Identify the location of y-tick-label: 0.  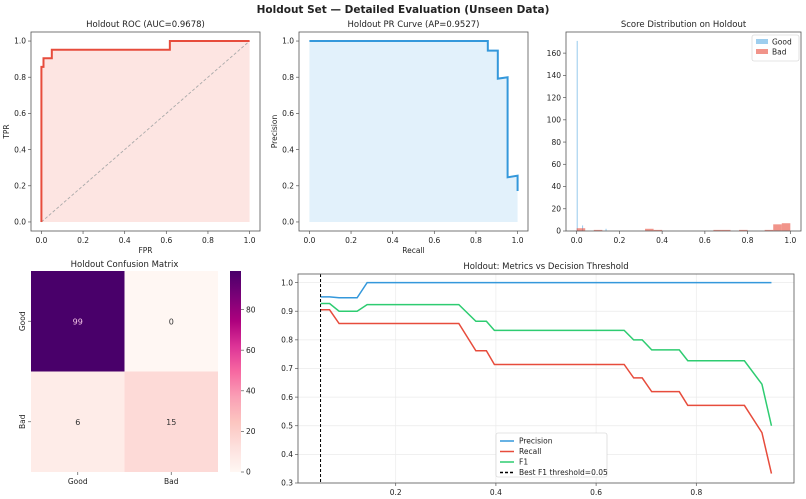
(558, 231).